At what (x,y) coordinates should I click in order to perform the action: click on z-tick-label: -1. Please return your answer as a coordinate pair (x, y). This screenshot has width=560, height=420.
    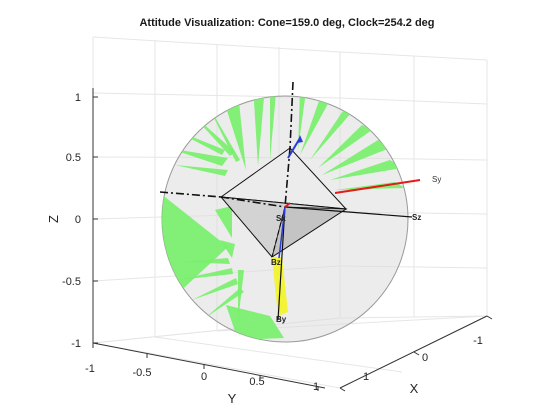
    Looking at the image, I should click on (76, 344).